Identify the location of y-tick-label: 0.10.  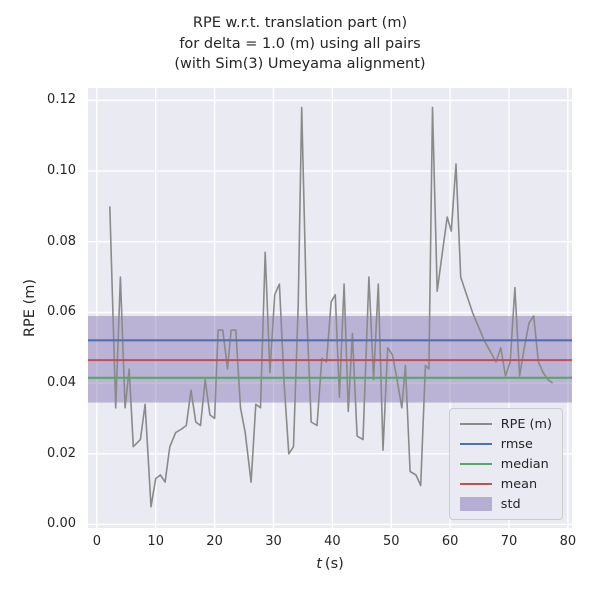
(61, 171).